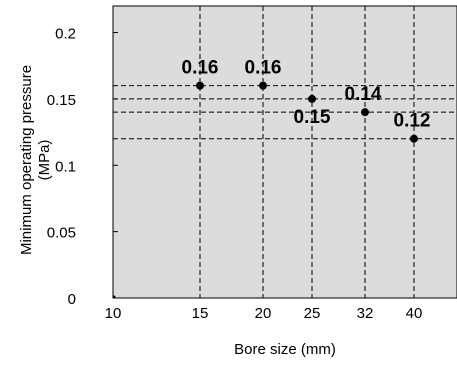 The image size is (457, 367). What do you see at coordinates (65, 34) in the screenshot?
I see `y-tick-label: 0.2` at bounding box center [65, 34].